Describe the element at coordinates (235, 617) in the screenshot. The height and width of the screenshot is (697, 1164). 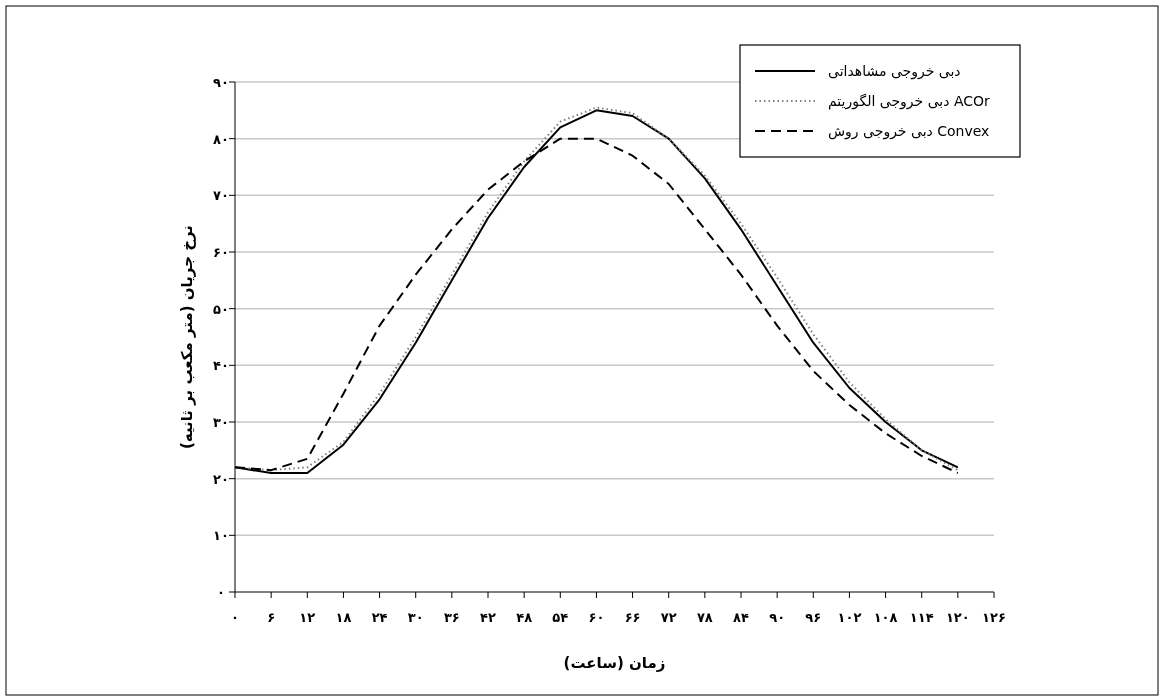
I see `x-tick-label: ۰` at that location.